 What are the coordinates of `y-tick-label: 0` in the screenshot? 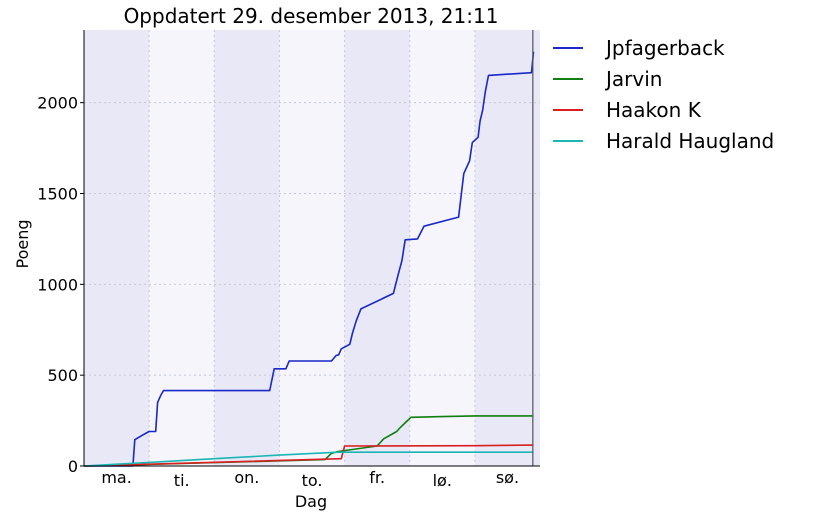 It's located at (73, 466).